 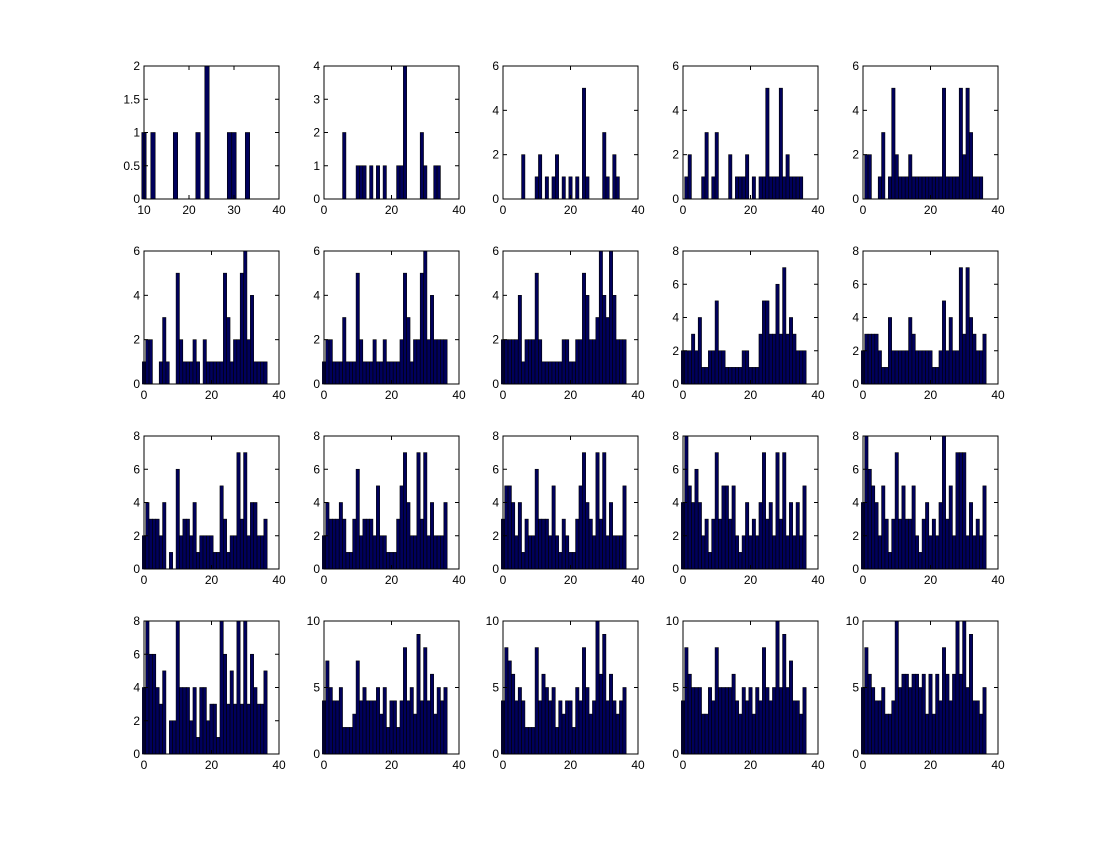 What do you see at coordinates (675, 688) in the screenshot?
I see `y-tick-label: 5` at bounding box center [675, 688].